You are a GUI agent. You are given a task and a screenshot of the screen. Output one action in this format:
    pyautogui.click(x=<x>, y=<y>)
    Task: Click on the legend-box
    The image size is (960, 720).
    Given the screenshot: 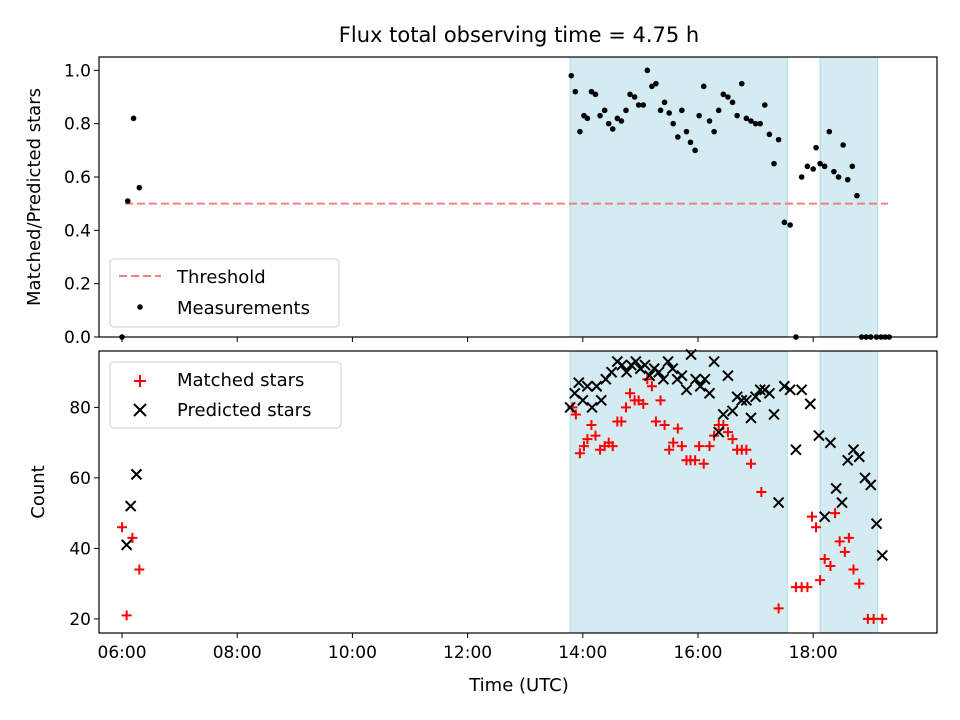 What is the action you would take?
    pyautogui.click(x=225, y=395)
    